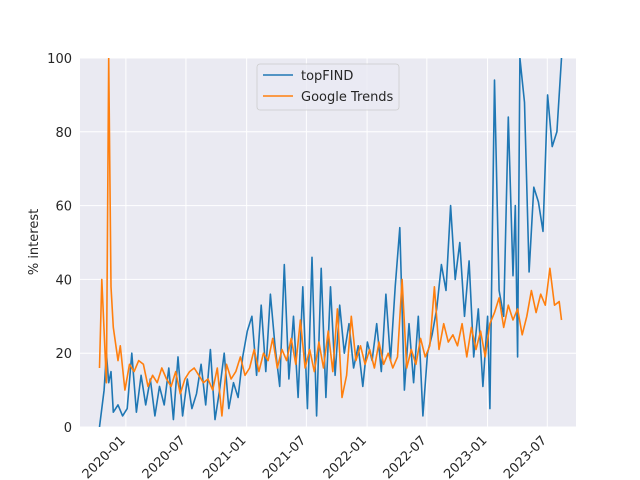 The image size is (640, 480). Describe the element at coordinates (59, 59) in the screenshot. I see `y-tick-label: 100` at that location.